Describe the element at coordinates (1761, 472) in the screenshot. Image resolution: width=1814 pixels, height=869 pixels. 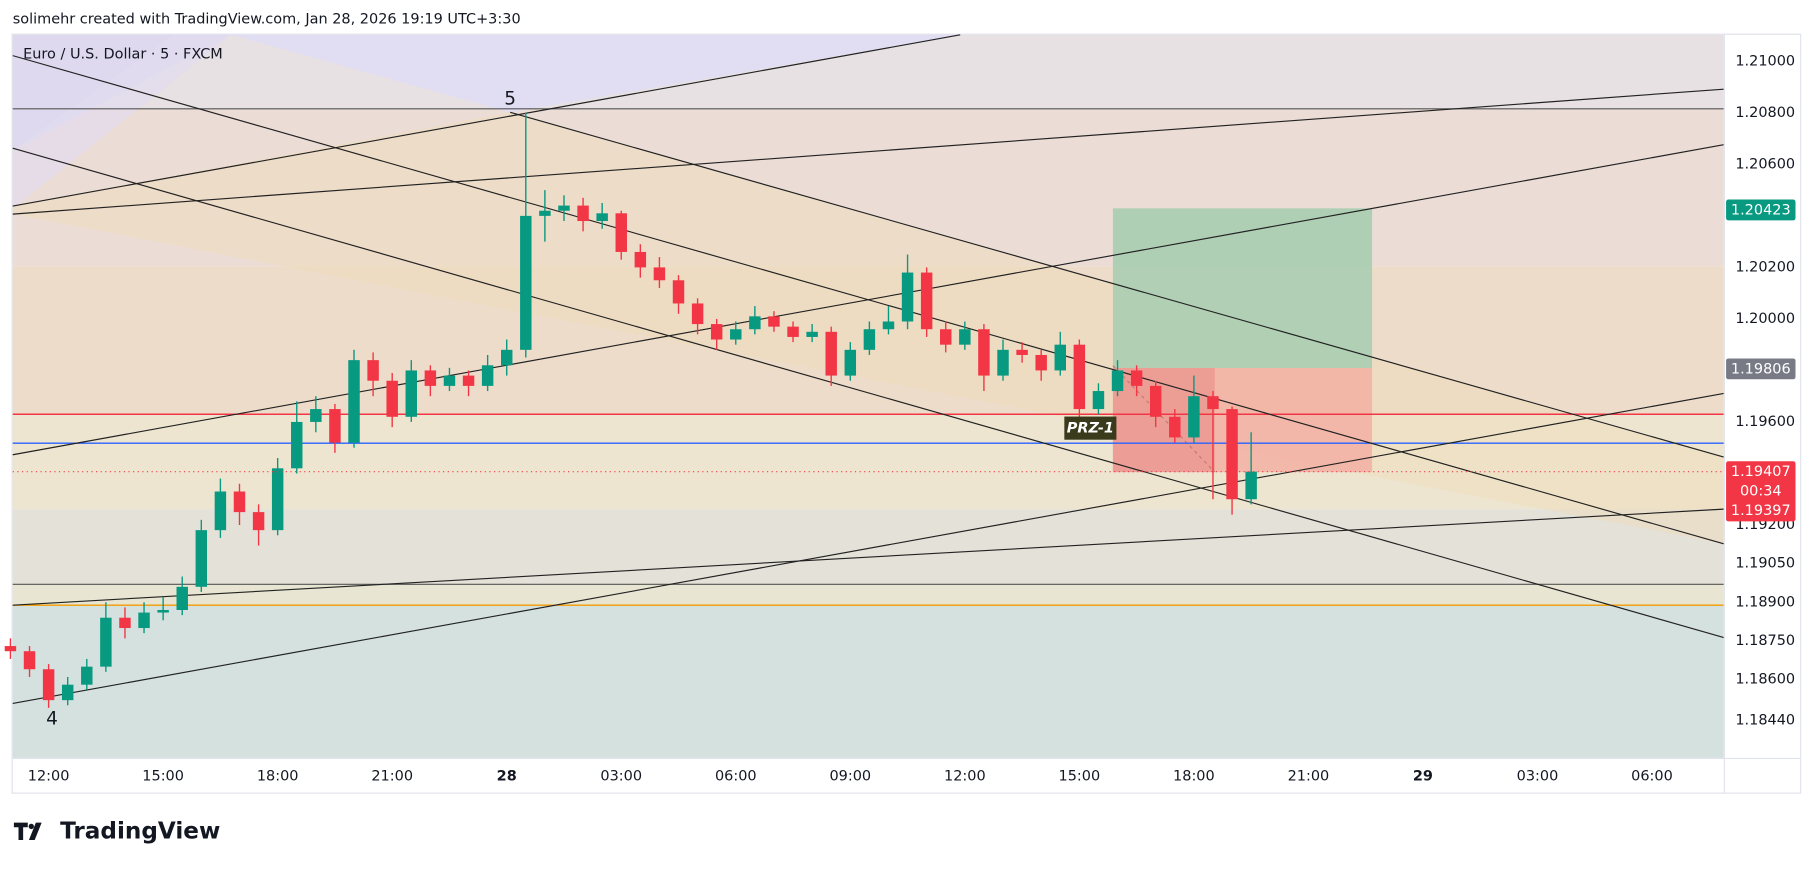
I see `price-tag-label: 1.19407` at that location.